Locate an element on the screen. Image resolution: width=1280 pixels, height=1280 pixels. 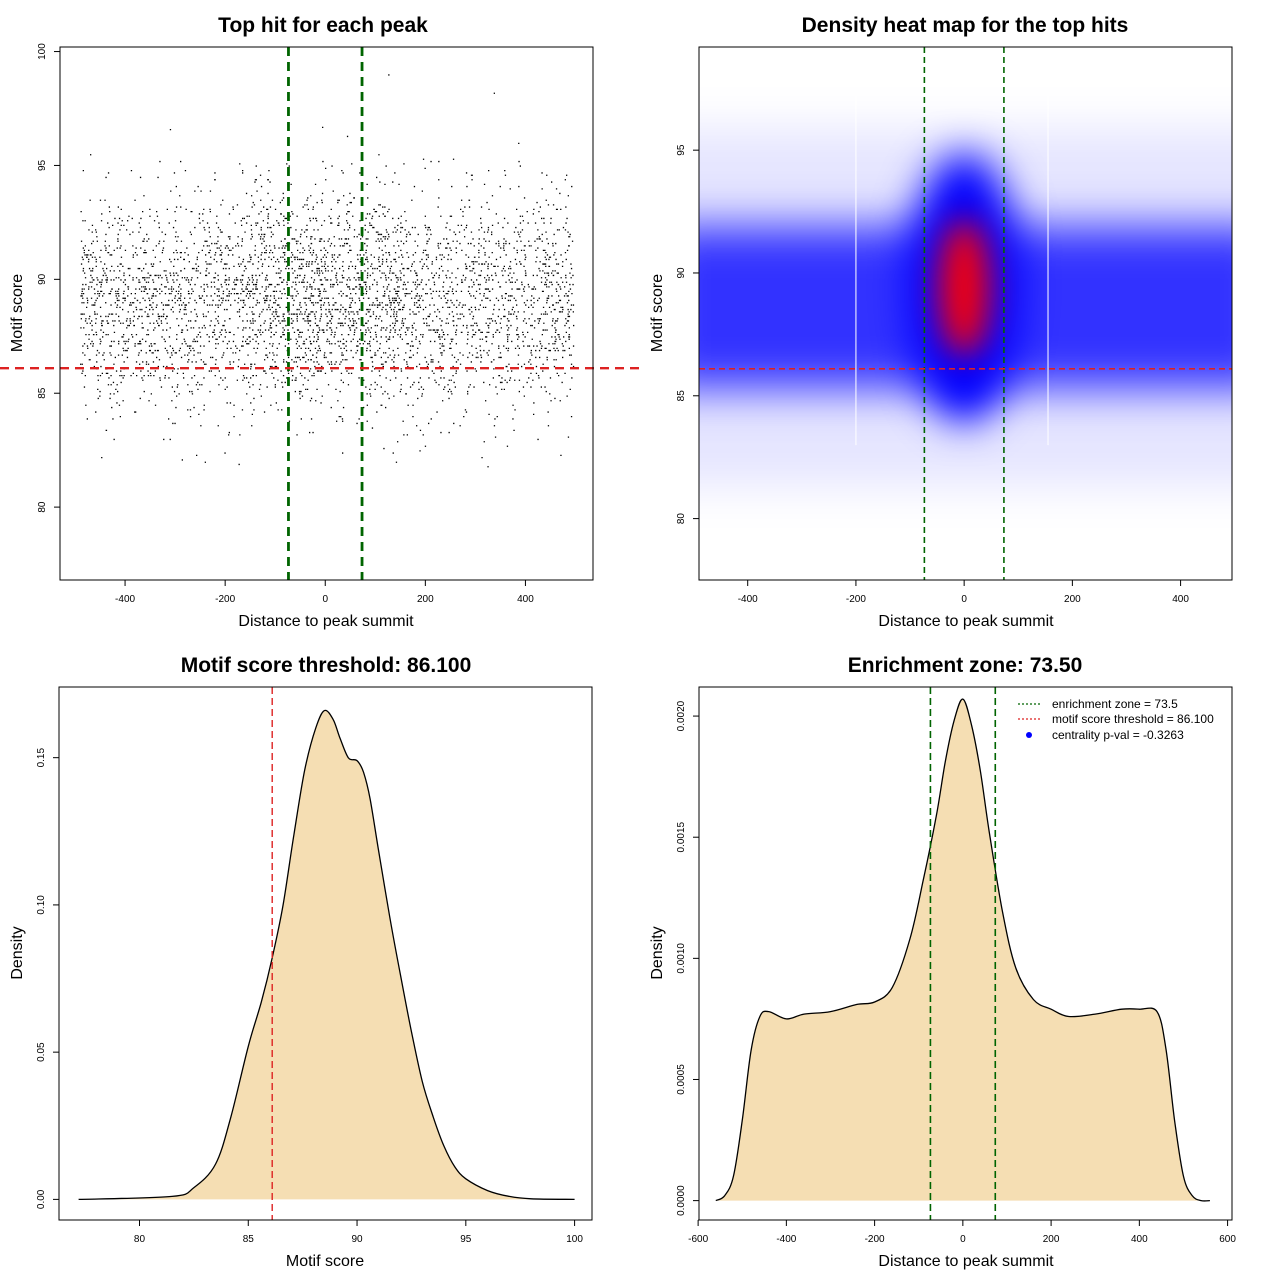
score-density-x-tick-label: 80 is located at coordinates (140, 1239).